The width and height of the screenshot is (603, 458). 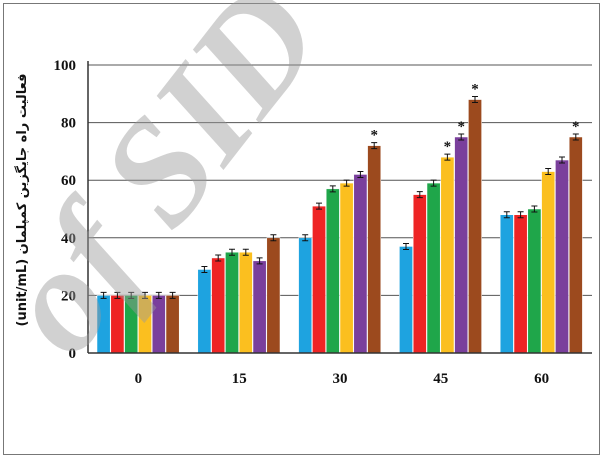 What do you see at coordinates (541, 379) in the screenshot?
I see `x-tick-label: 60` at bounding box center [541, 379].